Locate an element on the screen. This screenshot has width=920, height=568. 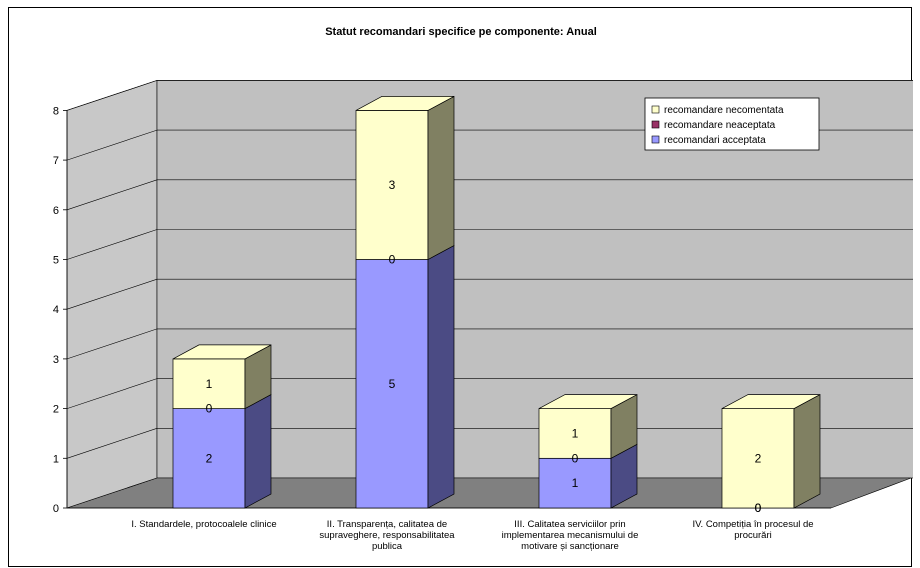
legend-item: recomandare neaceptata is located at coordinates (713, 125).